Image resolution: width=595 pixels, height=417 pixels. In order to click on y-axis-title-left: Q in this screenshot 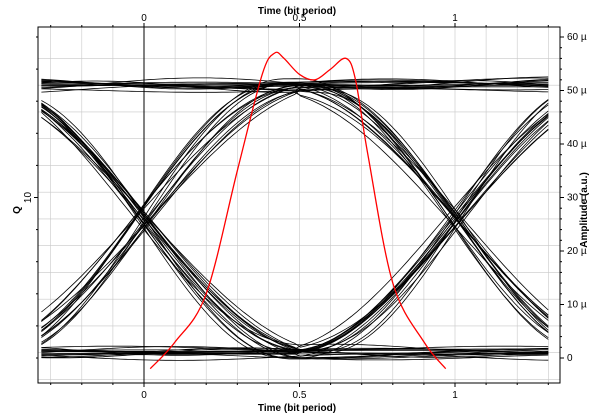, I will do `click(17, 210)`.